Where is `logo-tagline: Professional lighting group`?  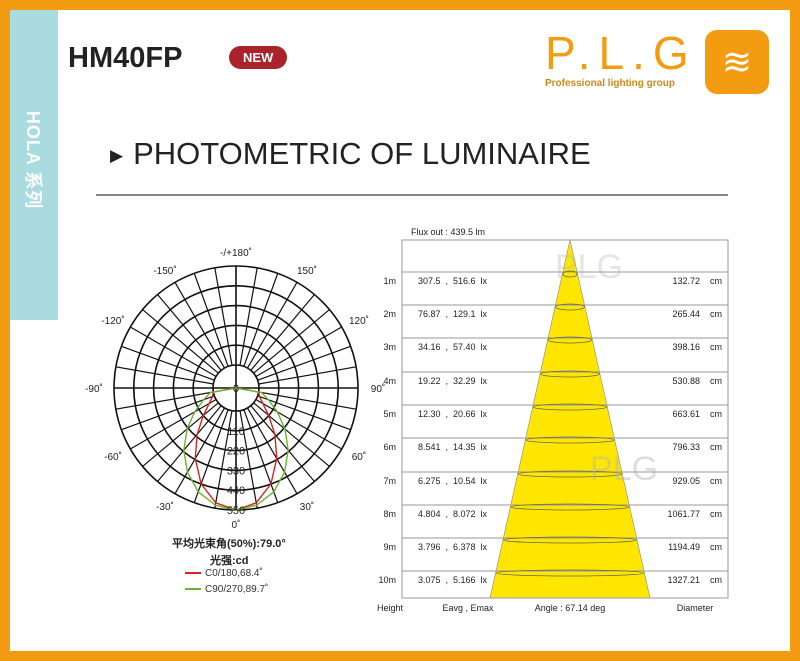 logo-tagline: Professional lighting group is located at coordinates (610, 83).